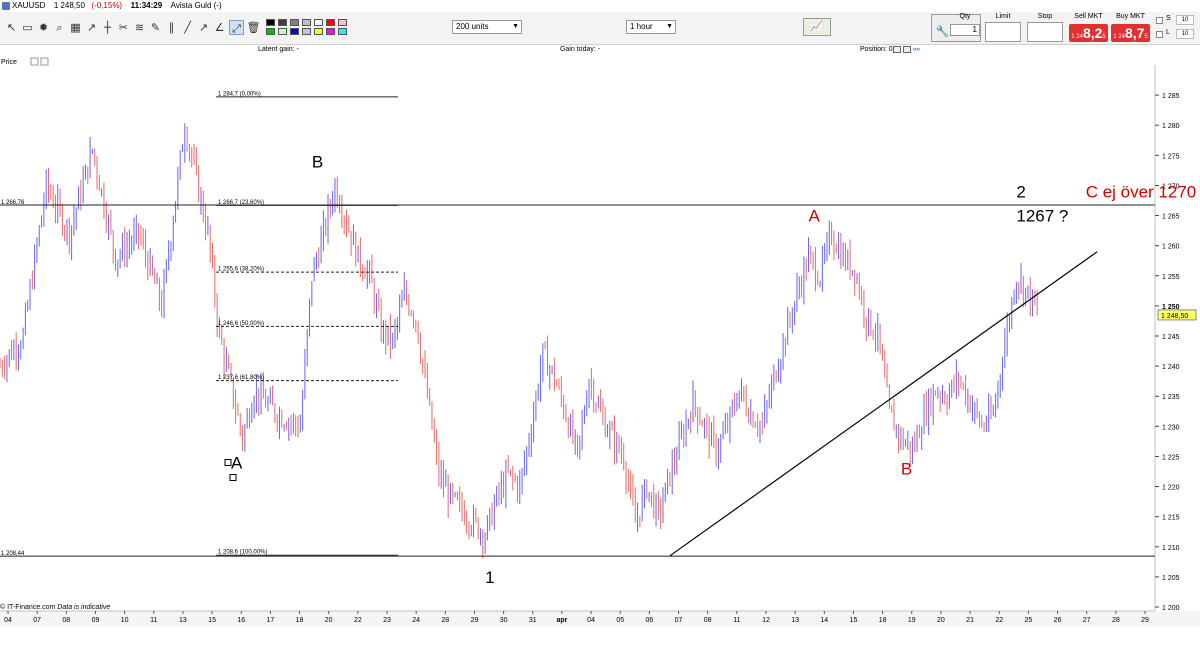 This screenshot has width=1200, height=650. What do you see at coordinates (1088, 16) in the screenshot?
I see `sell-mkt-label: Sell MKT` at bounding box center [1088, 16].